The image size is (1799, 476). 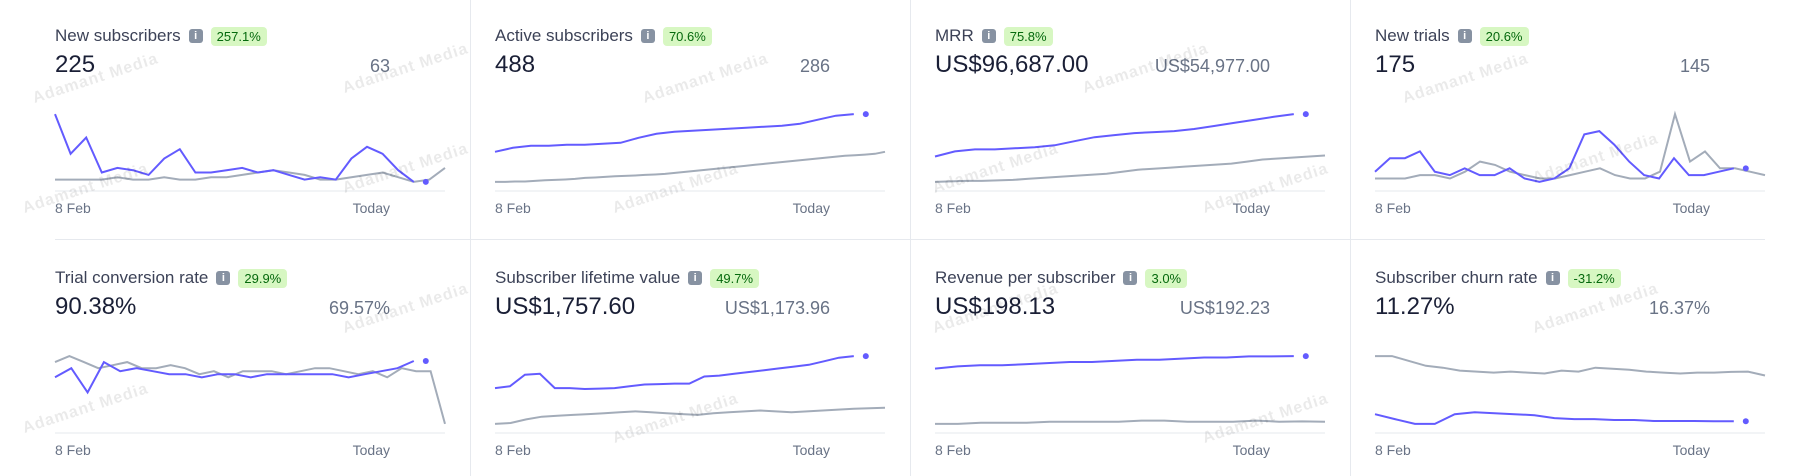 I want to click on metric-card: Active subscribers i 70.6% 488 286 8 Feb Today, so click(x=663, y=113).